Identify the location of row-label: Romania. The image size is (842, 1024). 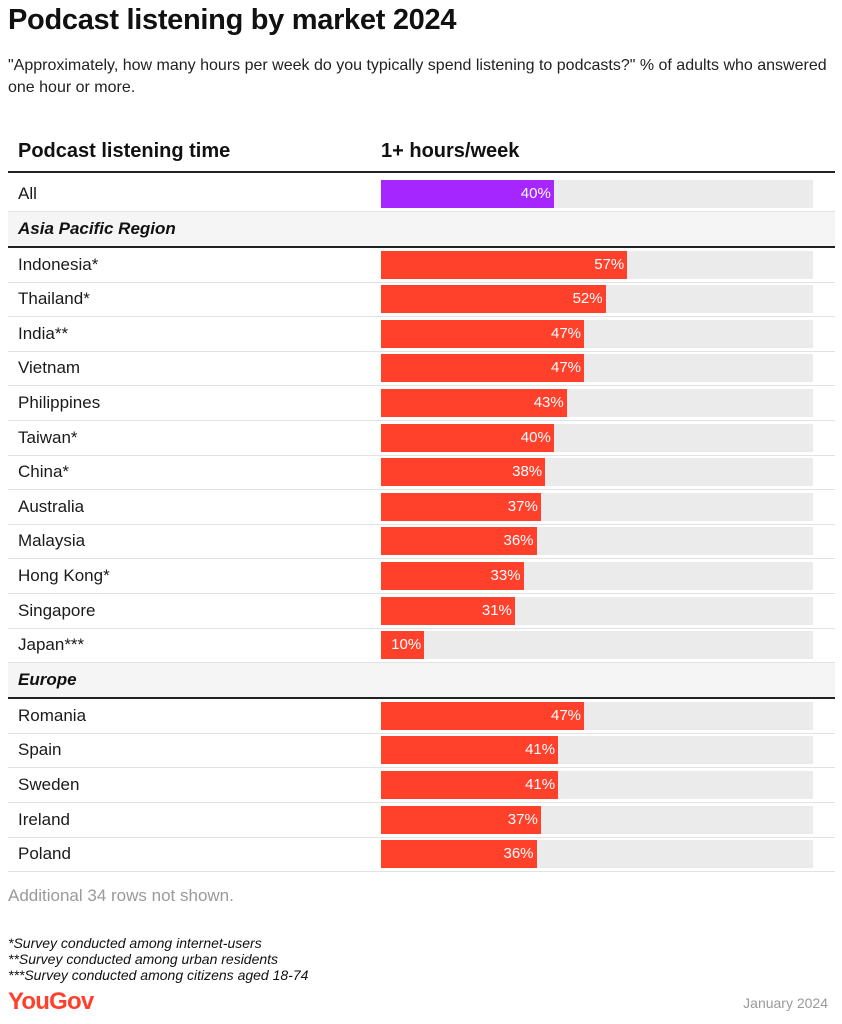
(52, 715).